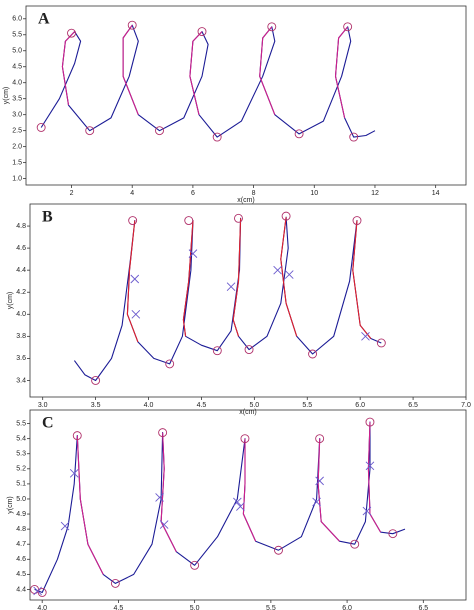 The image size is (474, 610). What do you see at coordinates (195, 607) in the screenshot?
I see `x-tick-label: 5.0` at bounding box center [195, 607].